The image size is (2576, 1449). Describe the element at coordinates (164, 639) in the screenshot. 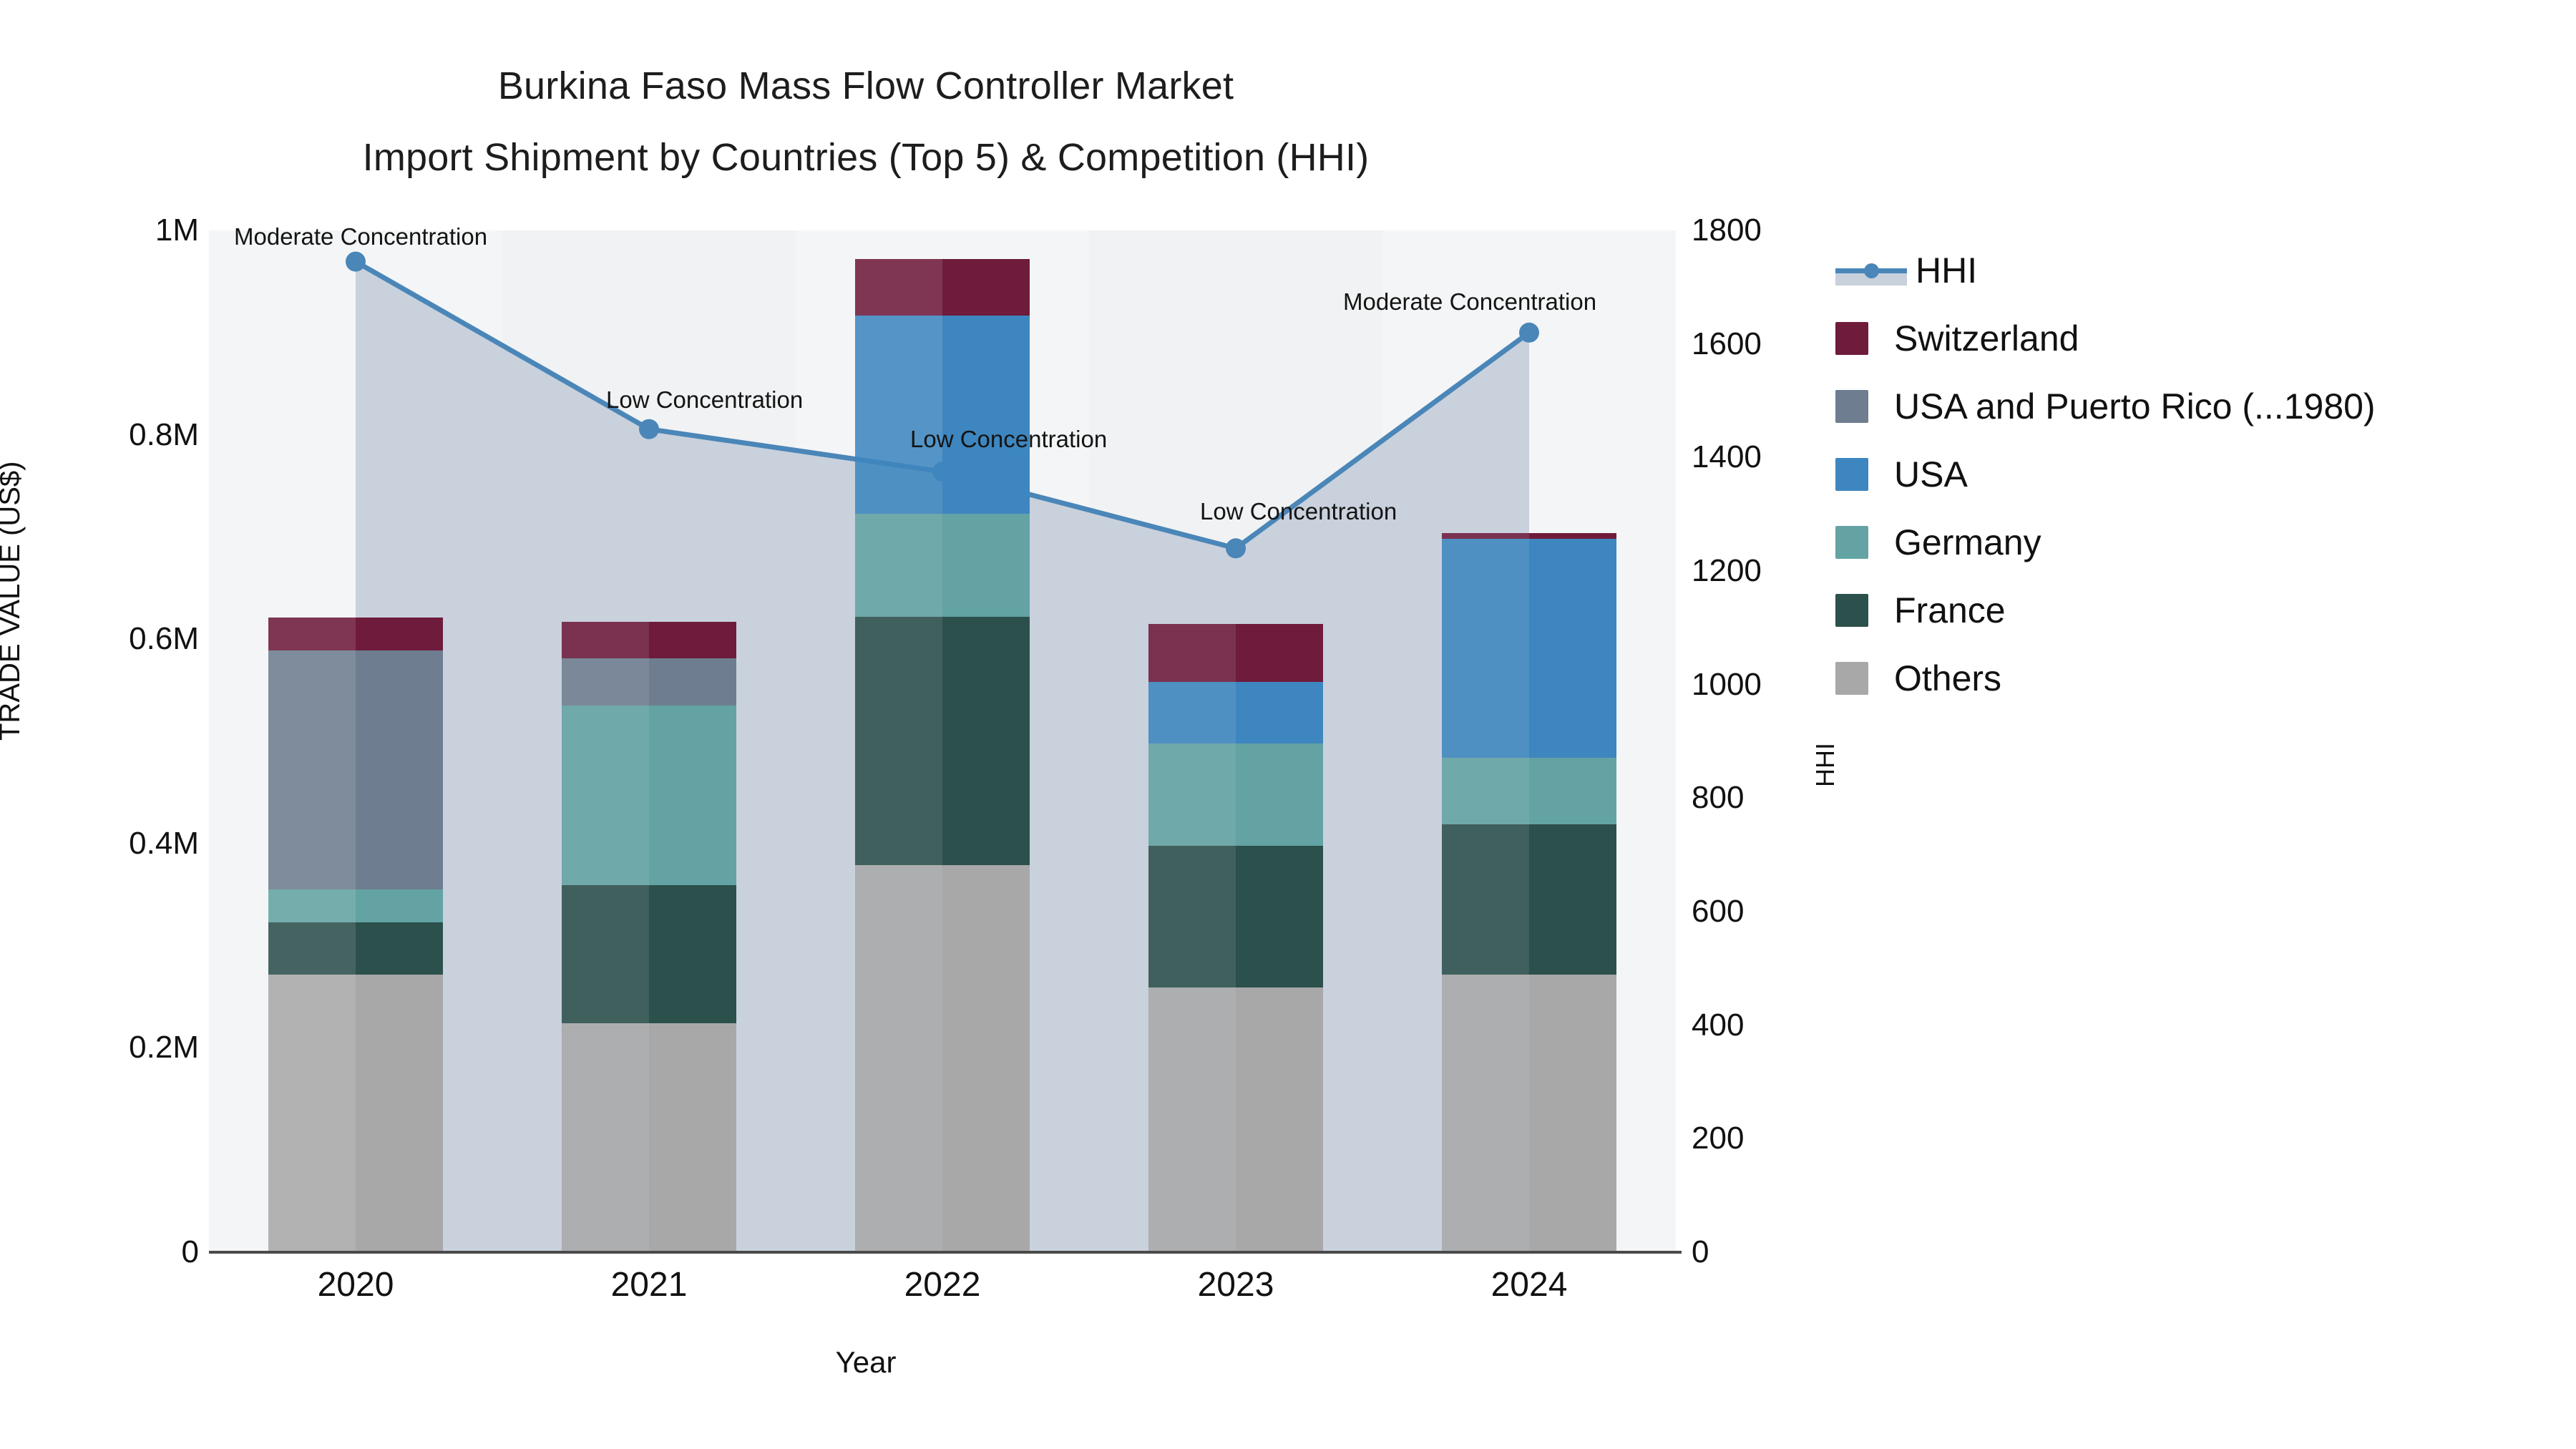

I see `y-axis-left-tick: 0.6M` at that location.